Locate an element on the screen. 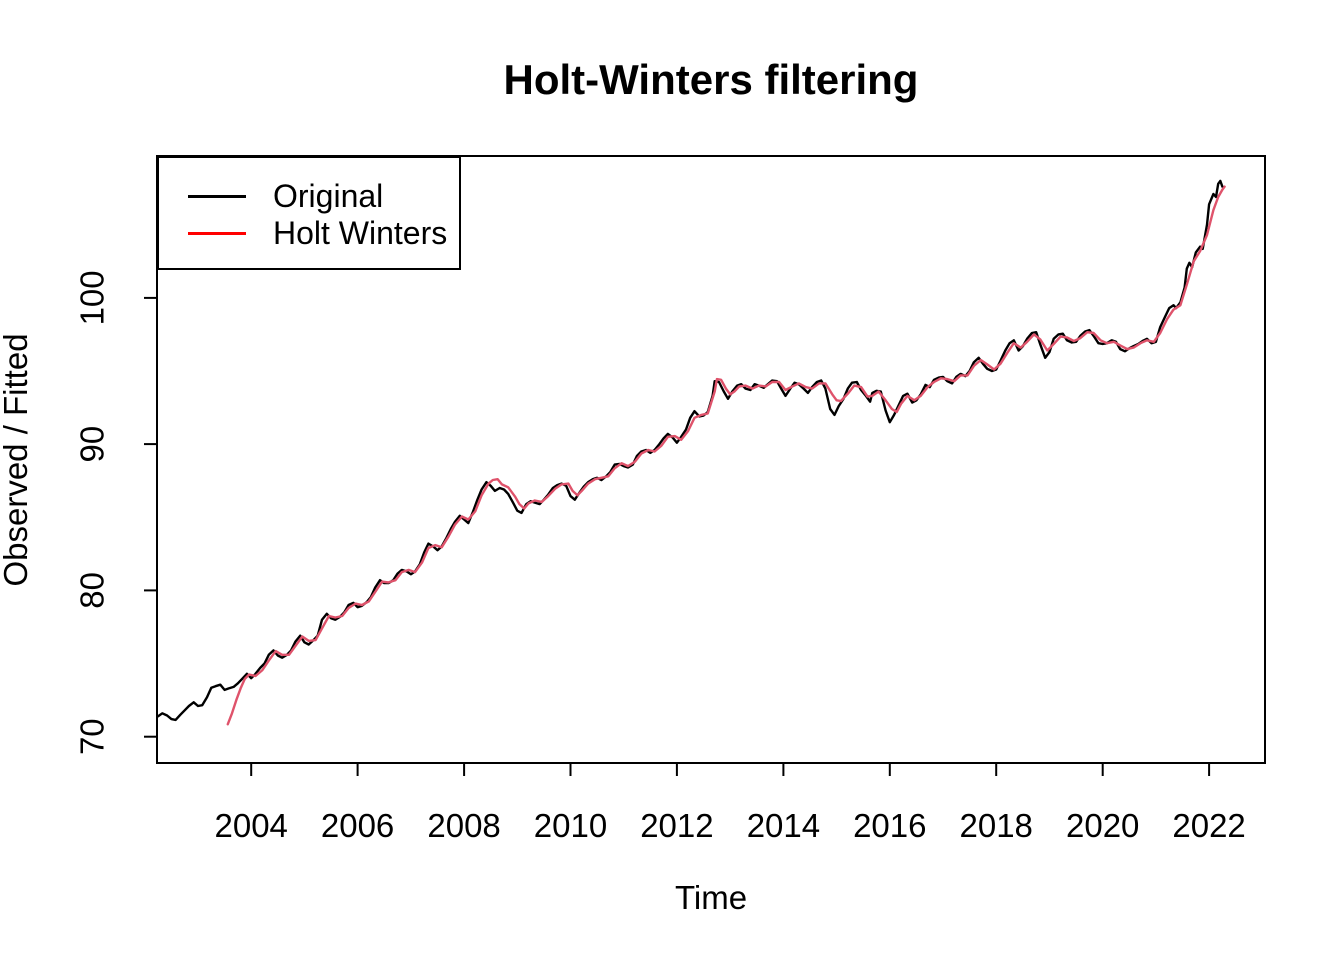 Image resolution: width=1344 pixels, height=960 pixels. chart-title: Holt-Winters filtering is located at coordinates (711, 79).